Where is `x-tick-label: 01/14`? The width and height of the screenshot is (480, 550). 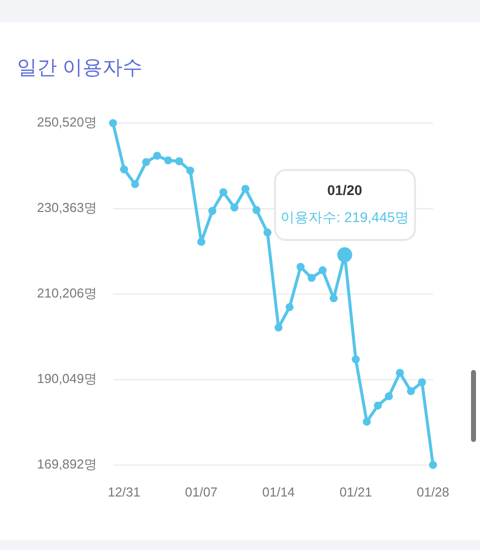 x-tick-label: 01/14 is located at coordinates (278, 492).